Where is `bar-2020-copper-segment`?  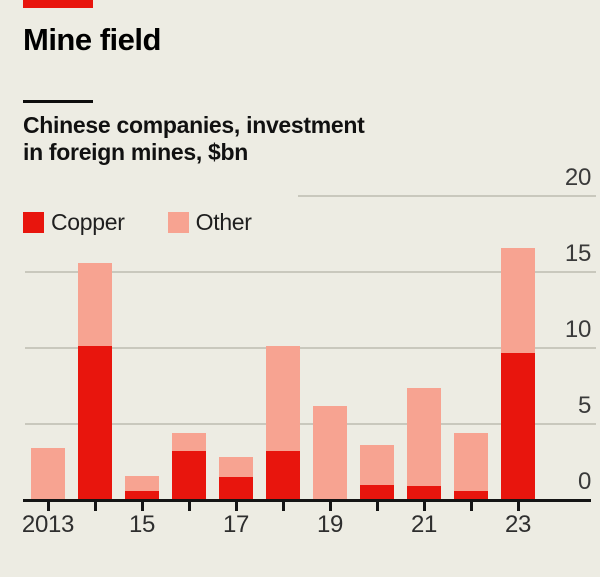
bar-2020-copper-segment is located at coordinates (377, 492).